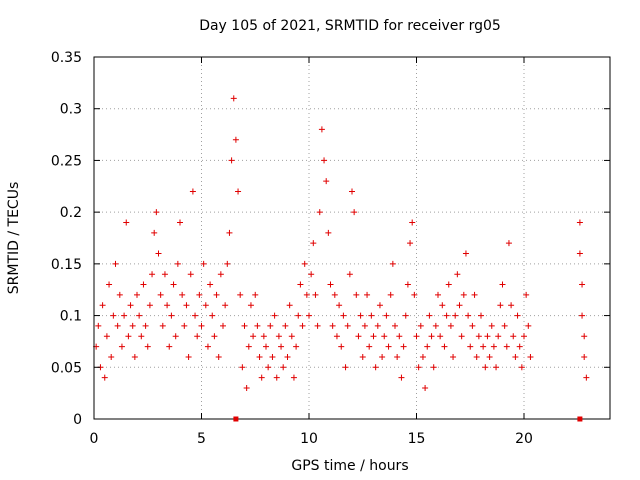  What do you see at coordinates (66, 161) in the screenshot?
I see `y-tick-label: 0.25` at bounding box center [66, 161].